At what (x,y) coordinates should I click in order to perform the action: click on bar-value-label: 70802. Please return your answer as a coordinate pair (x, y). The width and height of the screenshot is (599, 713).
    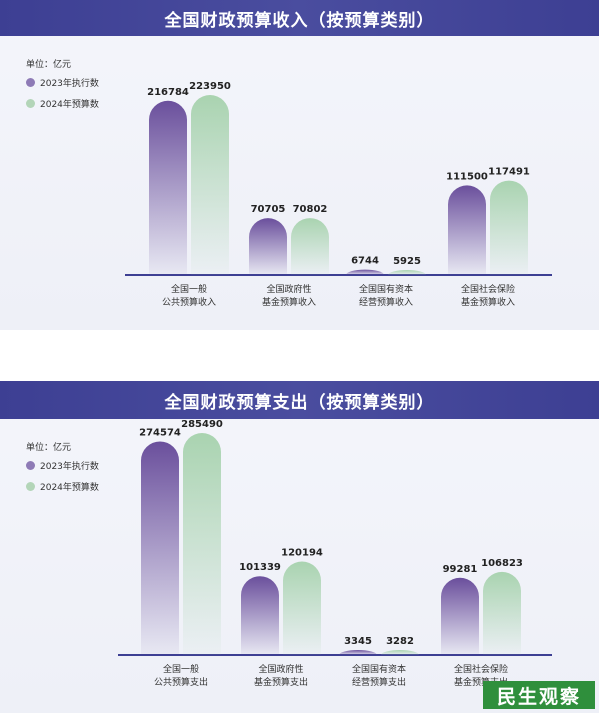
    Looking at the image, I should click on (310, 209).